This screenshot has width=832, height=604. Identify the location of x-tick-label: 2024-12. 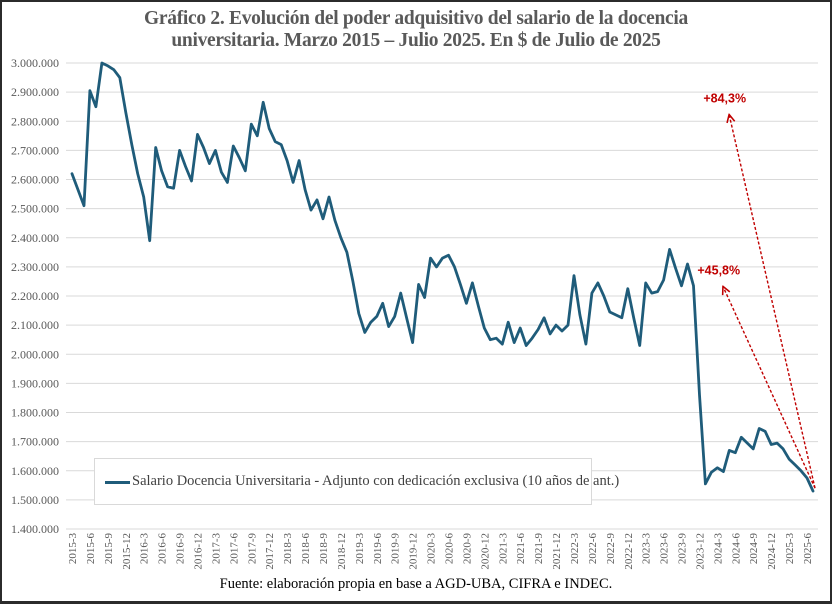
(772, 551).